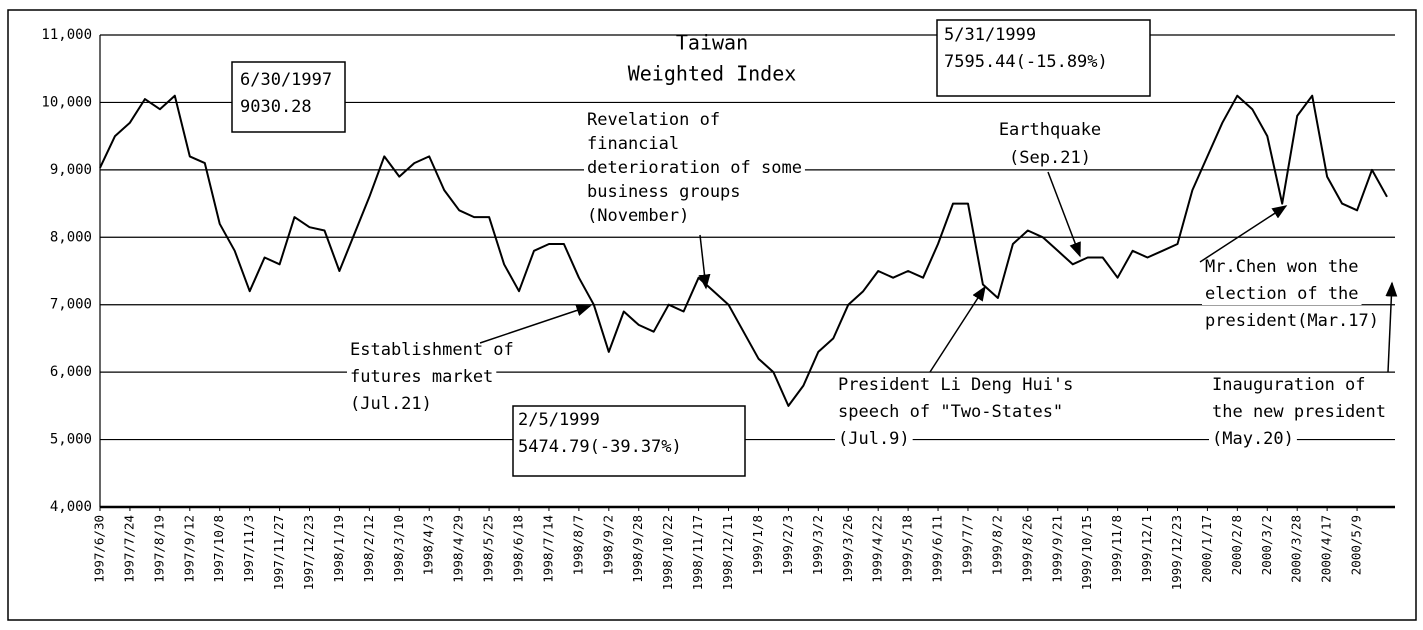  Describe the element at coordinates (71, 372) in the screenshot. I see `y-tick-label: 6,000` at that location.